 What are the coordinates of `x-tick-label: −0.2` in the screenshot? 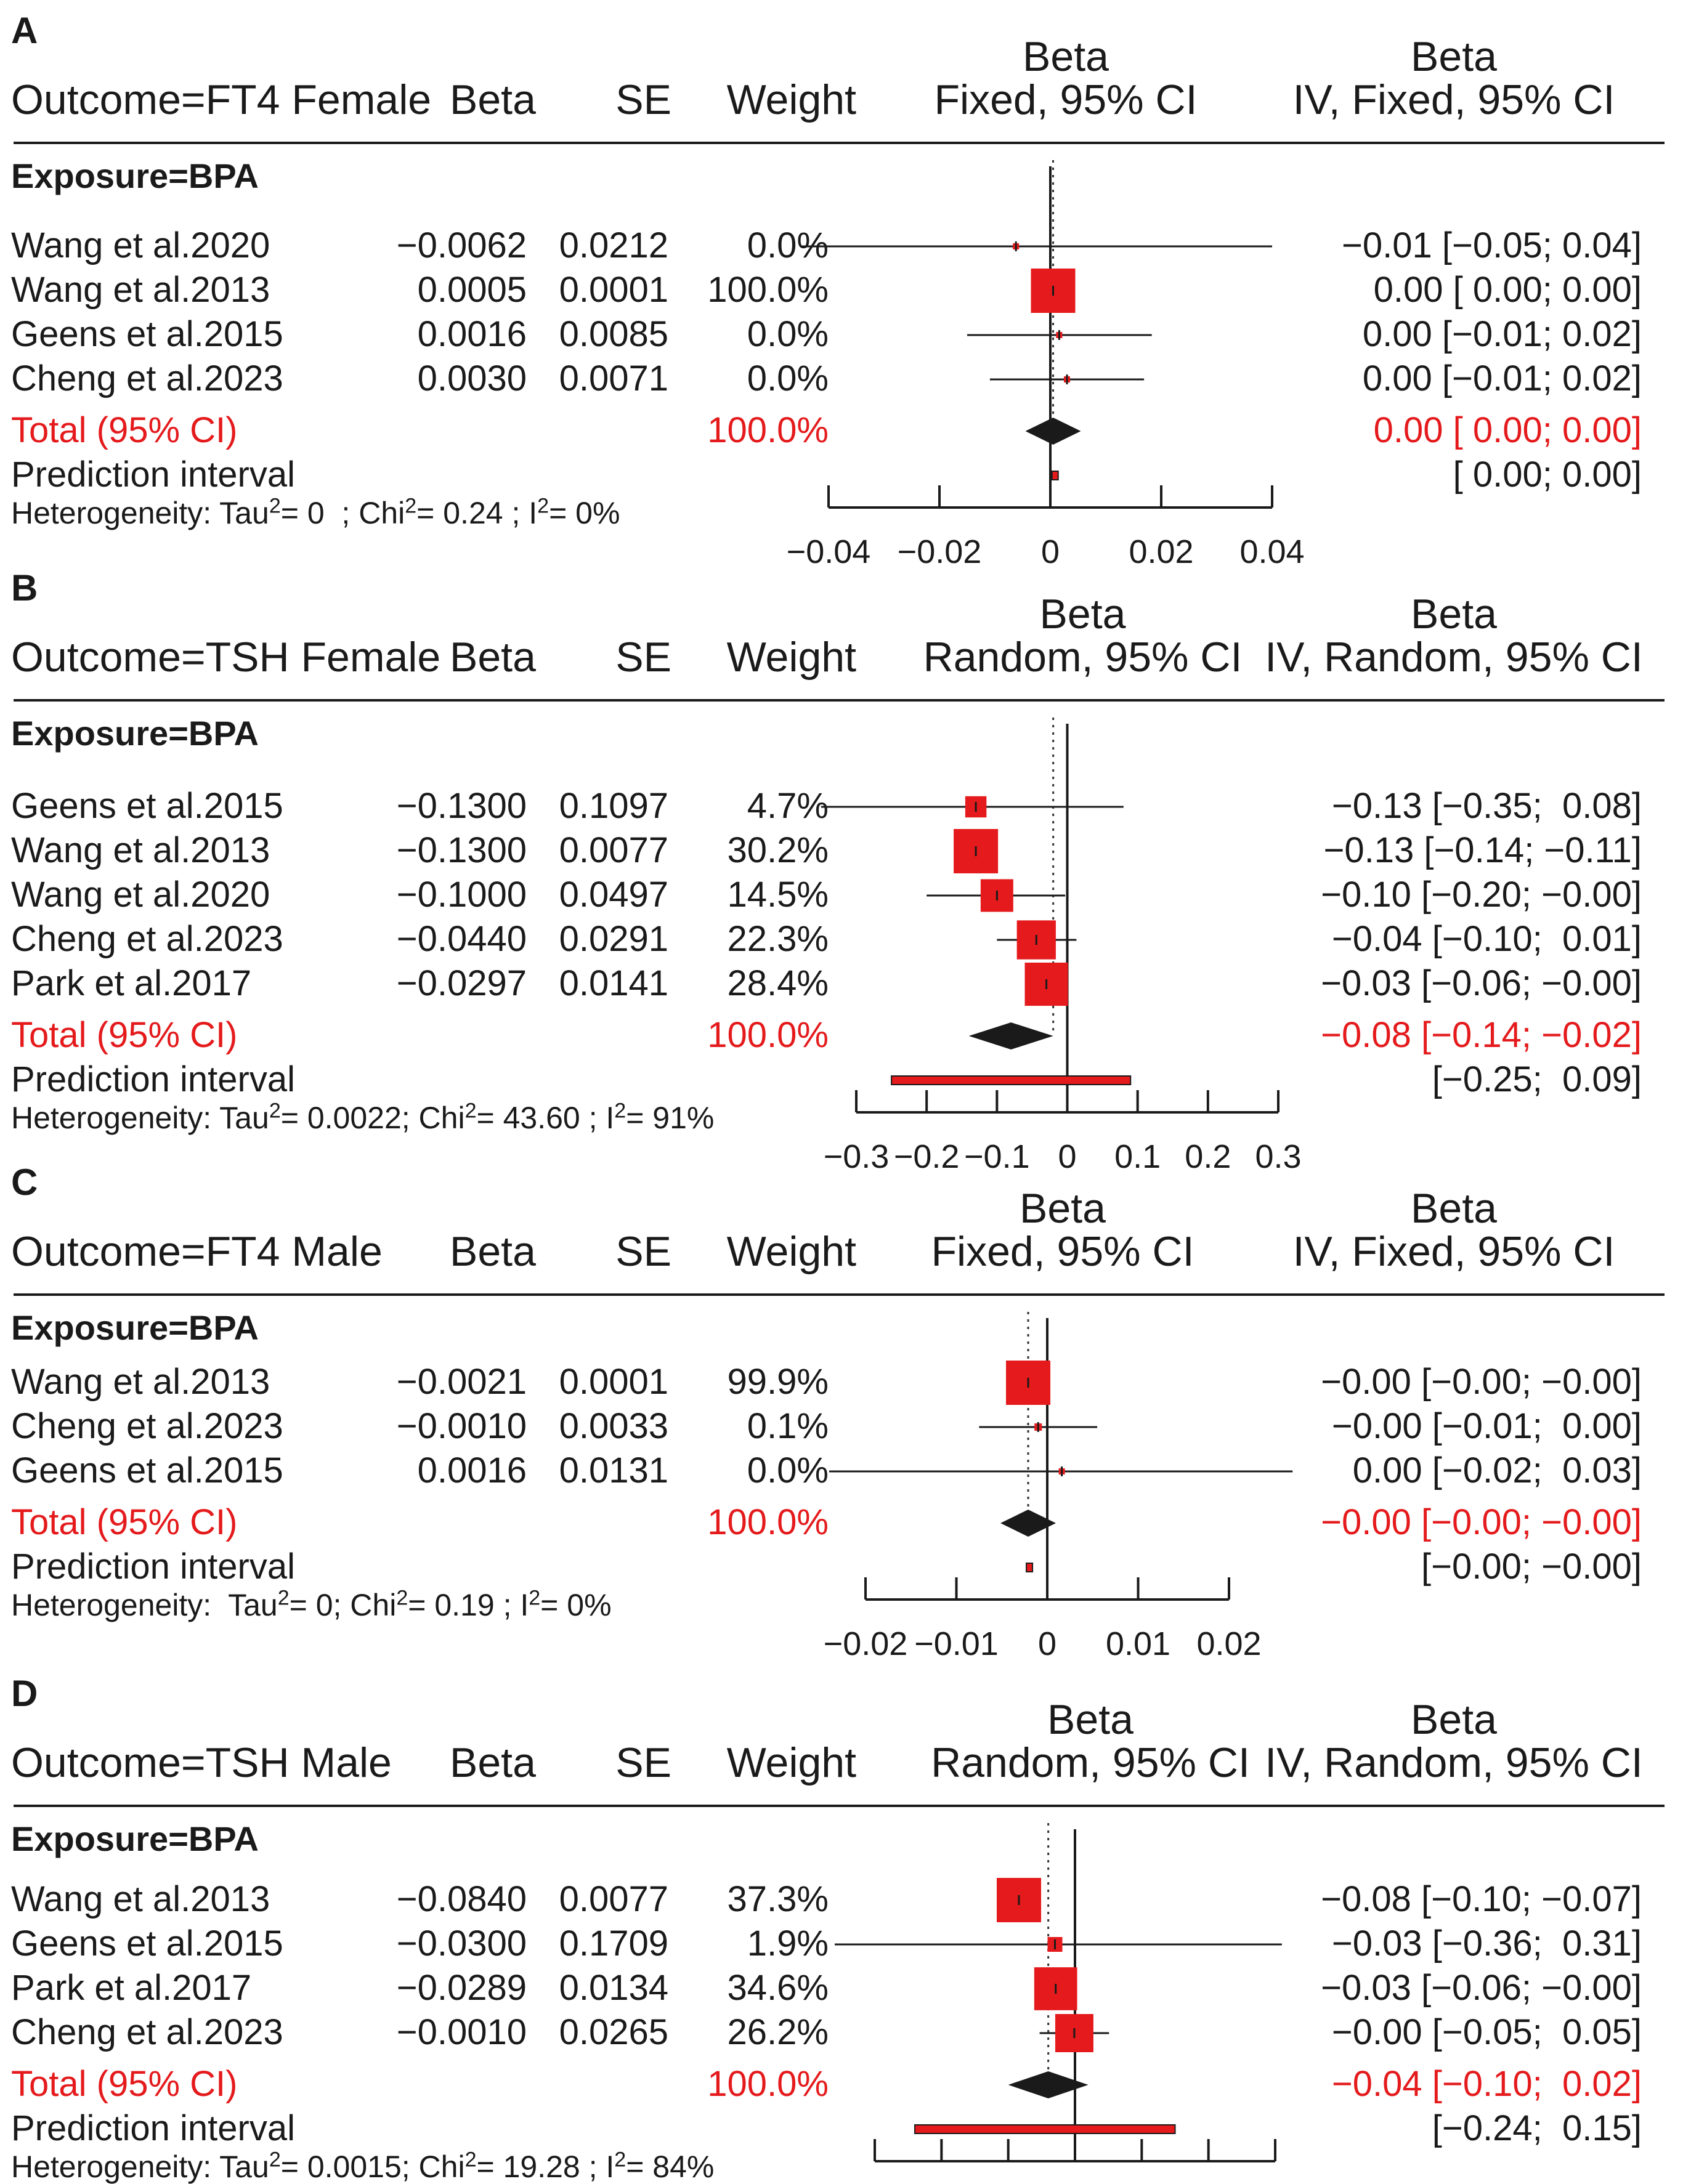 It's located at (927, 1156).